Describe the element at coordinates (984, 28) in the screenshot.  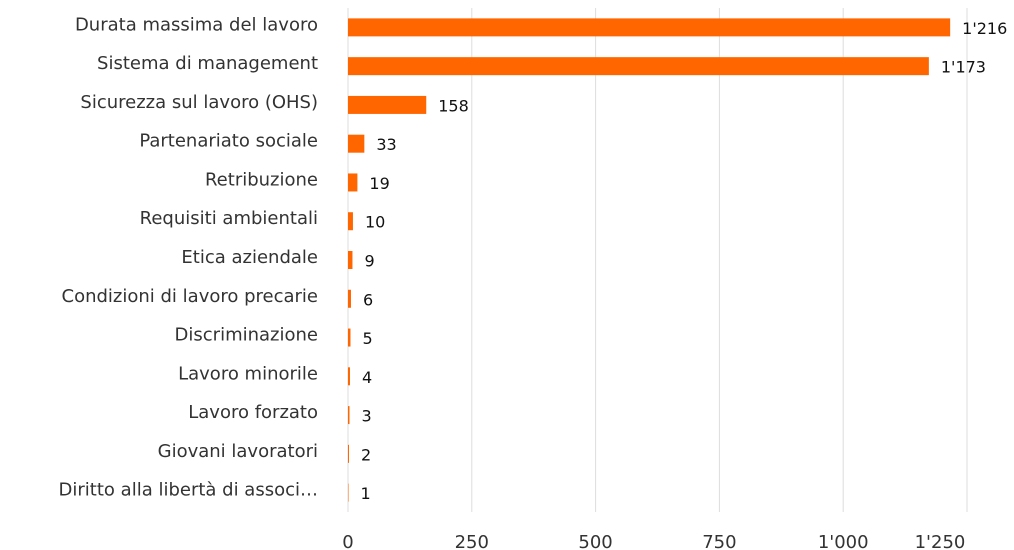
I see `value-label: 1'216` at that location.